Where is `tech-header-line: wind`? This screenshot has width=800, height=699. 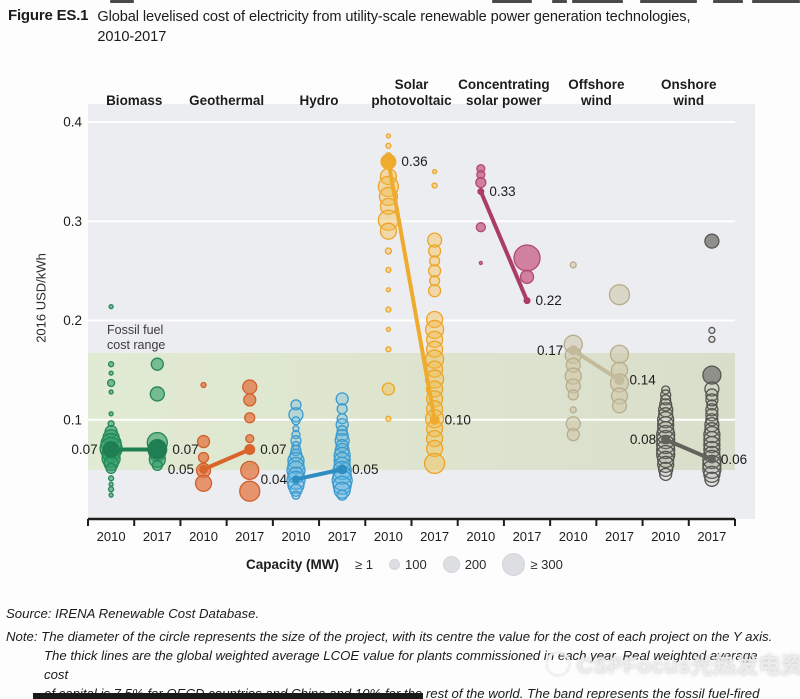
tech-header-line: wind is located at coordinates (689, 100).